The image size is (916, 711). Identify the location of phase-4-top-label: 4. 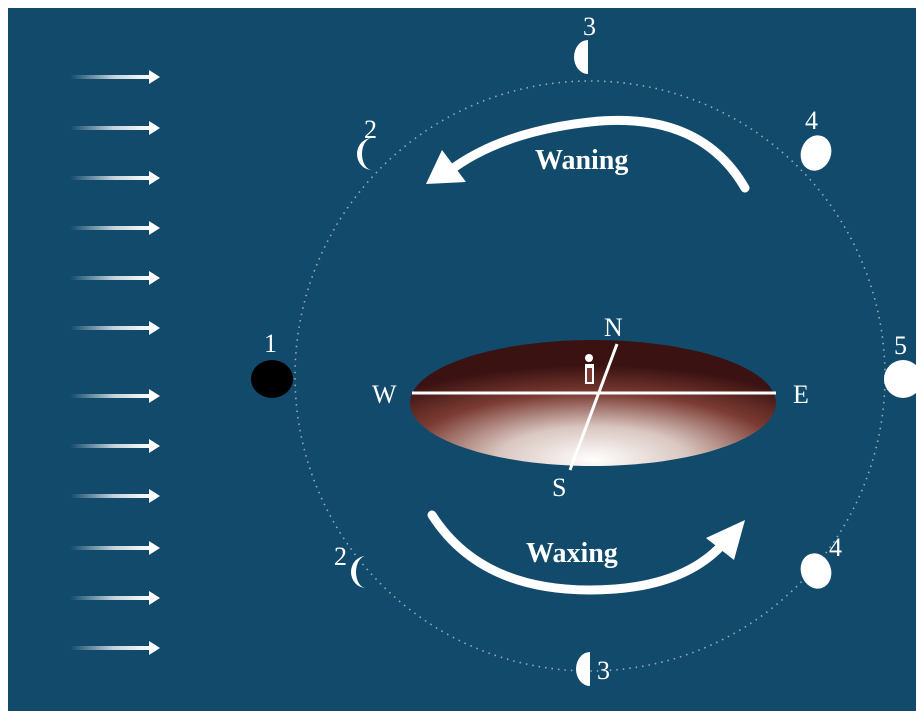
(811, 120).